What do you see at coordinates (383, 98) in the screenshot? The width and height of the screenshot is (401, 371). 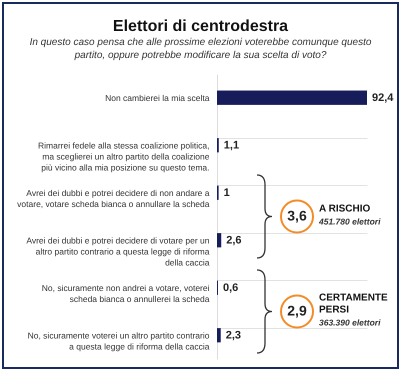 I see `data-label: 92,4` at bounding box center [383, 98].